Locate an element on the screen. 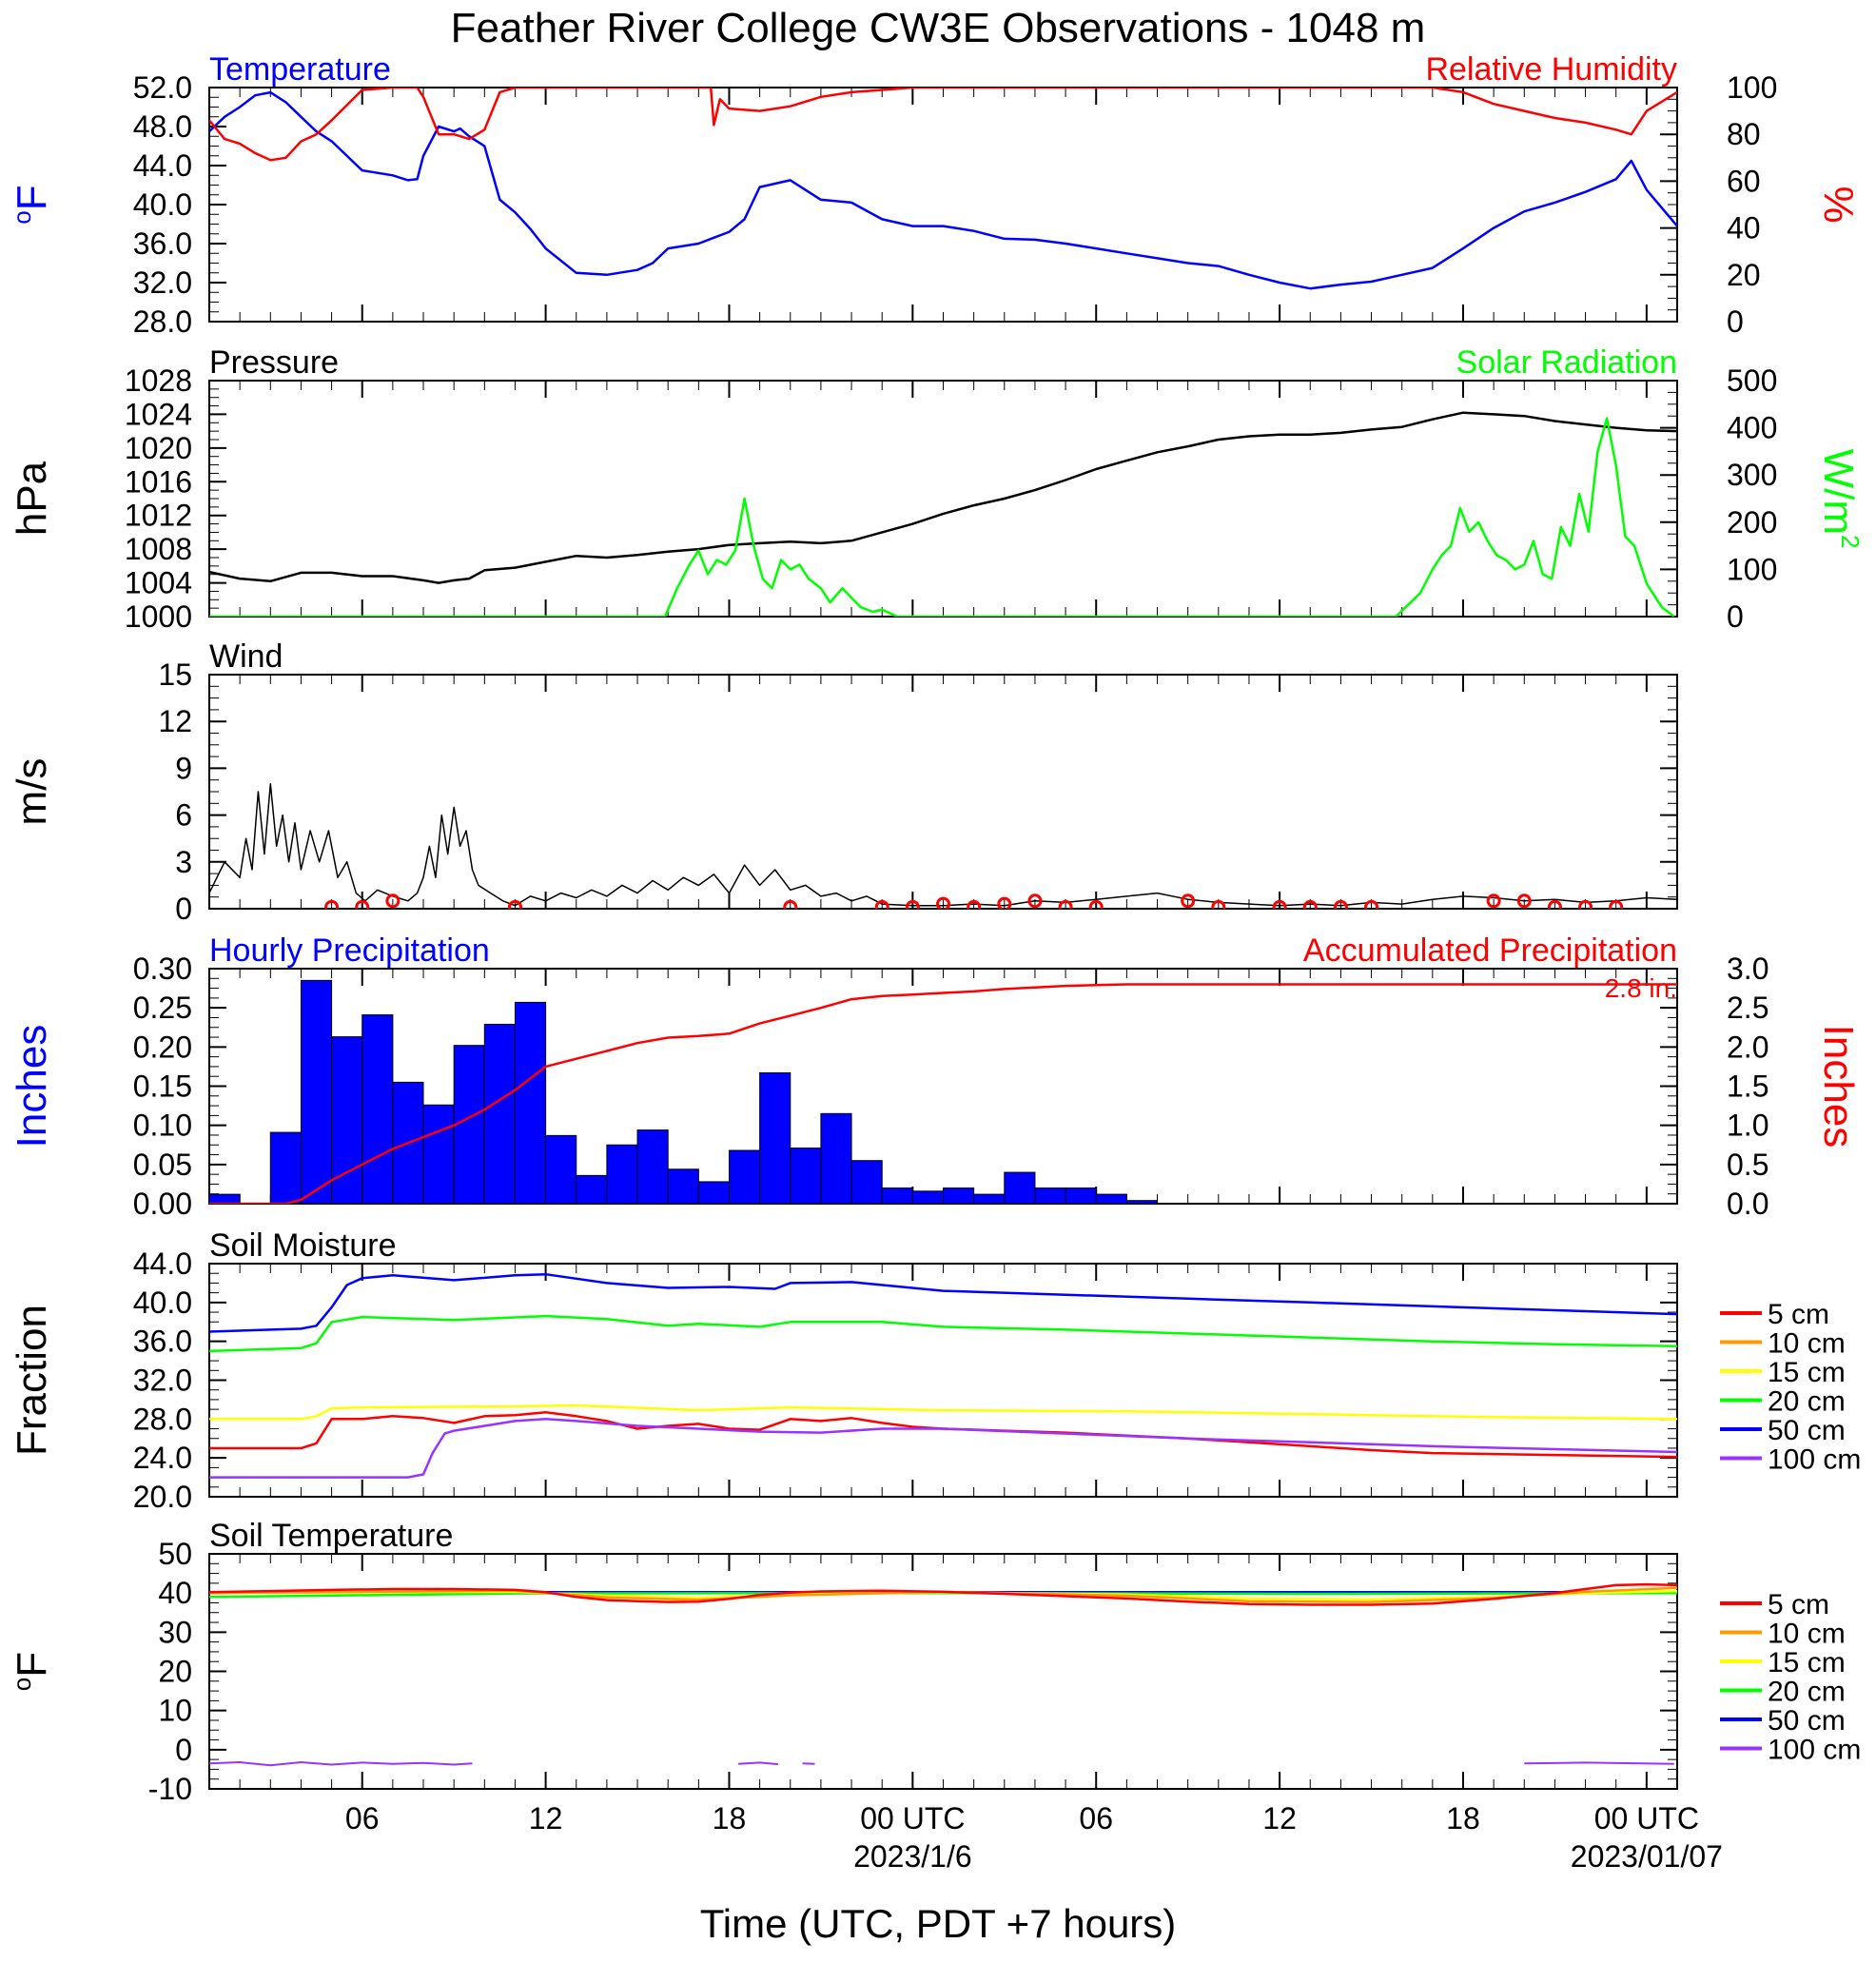  panel-wind: 0 3 6 9 12 15 Wind m/s is located at coordinates (843, 782).